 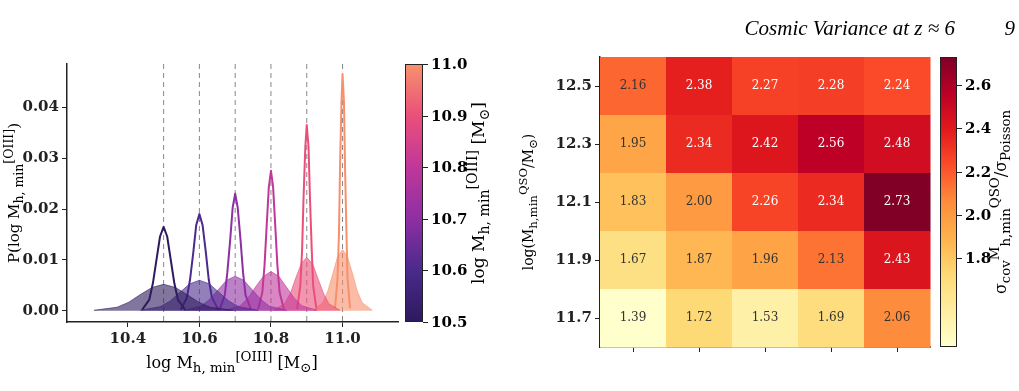 What do you see at coordinates (573, 84) in the screenshot?
I see `y-tick-label: 12.5` at bounding box center [573, 84].